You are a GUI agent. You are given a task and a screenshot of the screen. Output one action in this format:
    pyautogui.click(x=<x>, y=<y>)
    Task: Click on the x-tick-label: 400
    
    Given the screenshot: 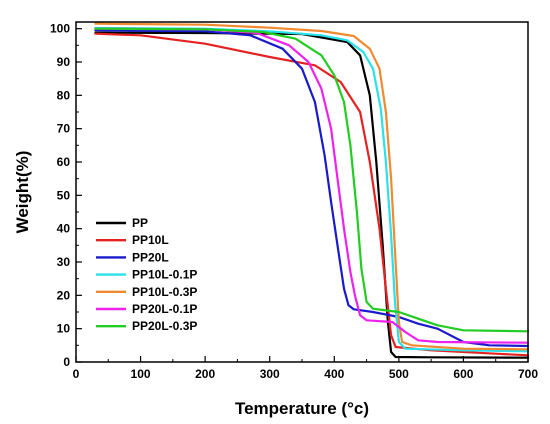 What is the action you would take?
    pyautogui.click(x=334, y=374)
    